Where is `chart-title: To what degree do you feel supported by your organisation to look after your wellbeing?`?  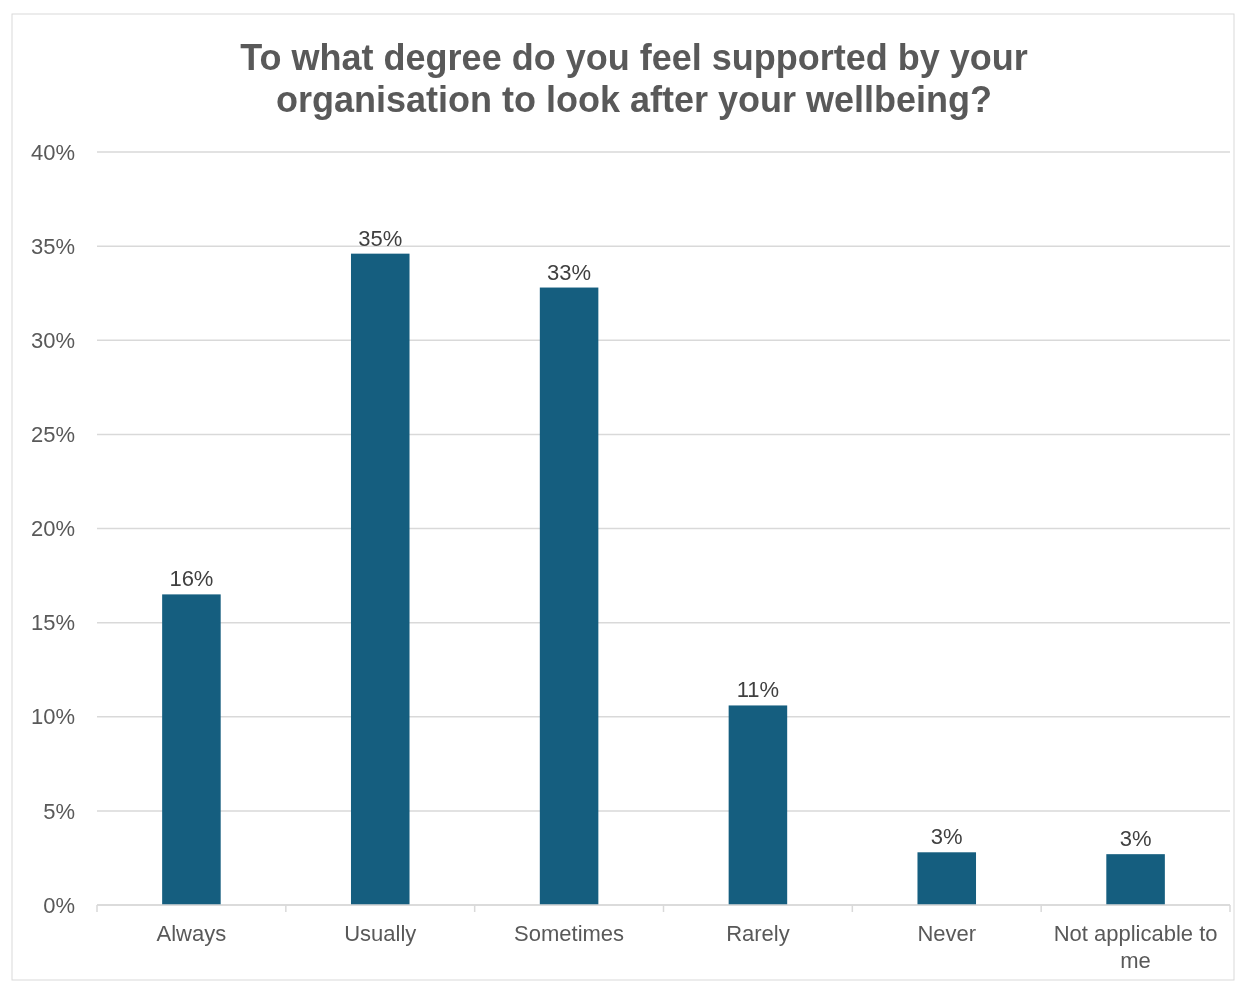
chart-title: To what degree do you feel supported by your organisation to look after your wellbeing? is located at coordinates (634, 78).